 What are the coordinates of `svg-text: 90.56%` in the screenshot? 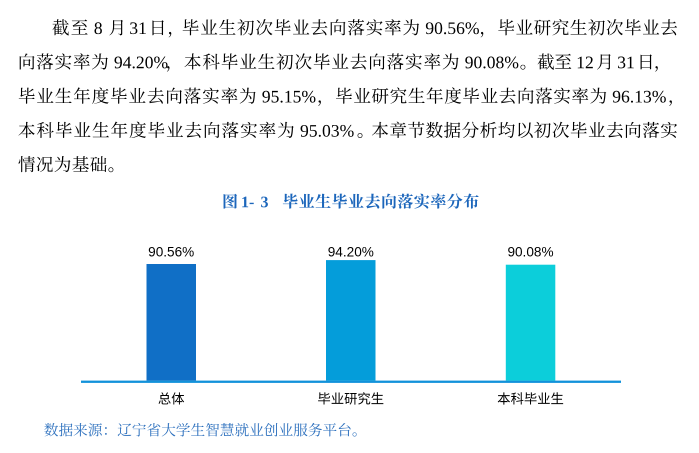 It's located at (171, 252).